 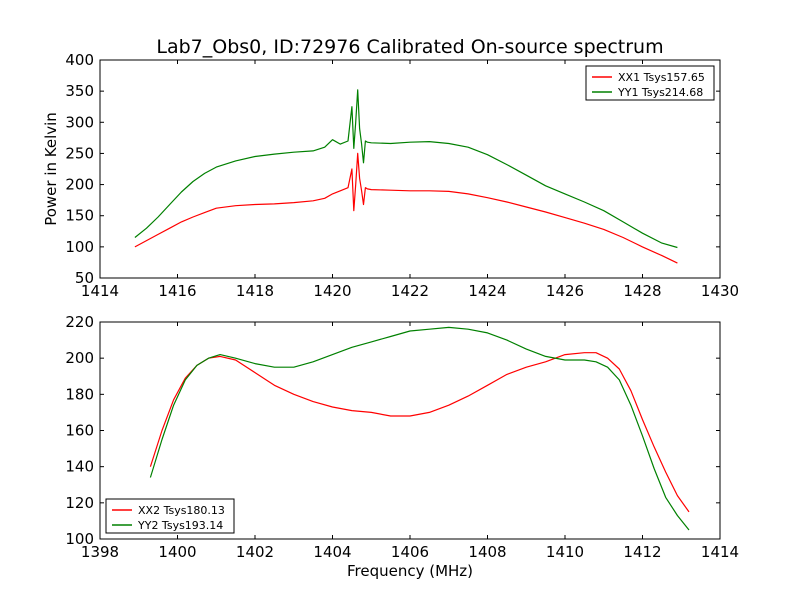 What do you see at coordinates (661, 77) in the screenshot?
I see `legend-label: XX1 Tsys157.65` at bounding box center [661, 77].